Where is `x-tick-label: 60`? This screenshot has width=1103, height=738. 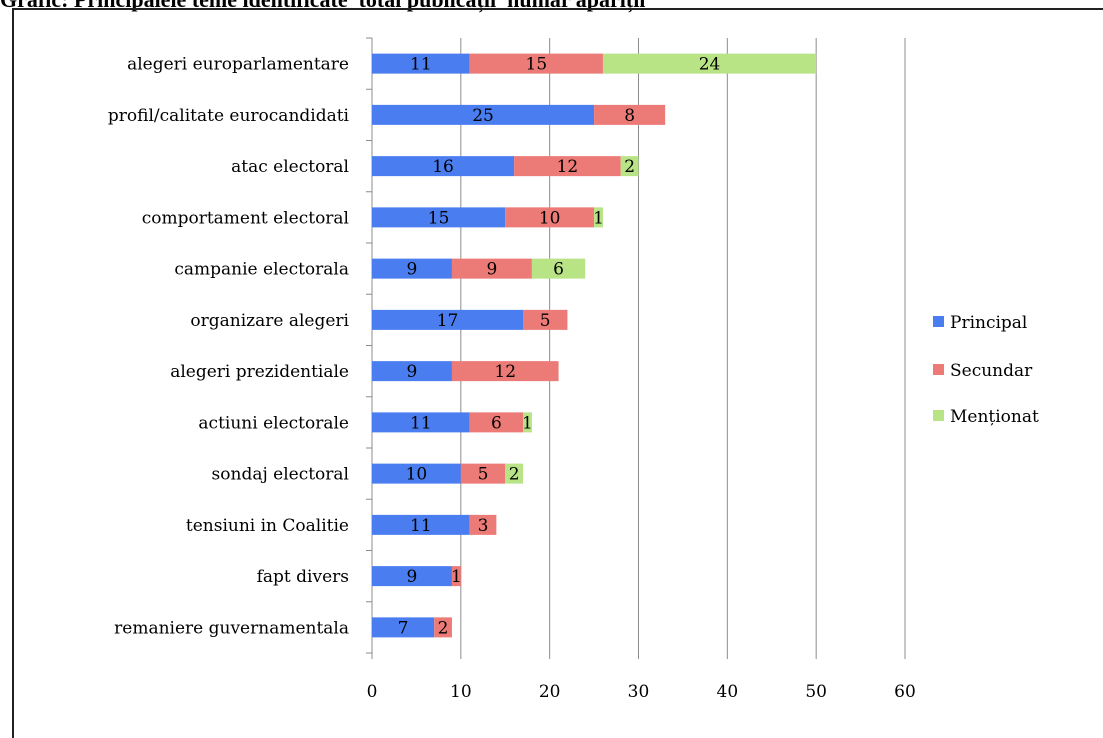 x-tick-label: 60 is located at coordinates (905, 692).